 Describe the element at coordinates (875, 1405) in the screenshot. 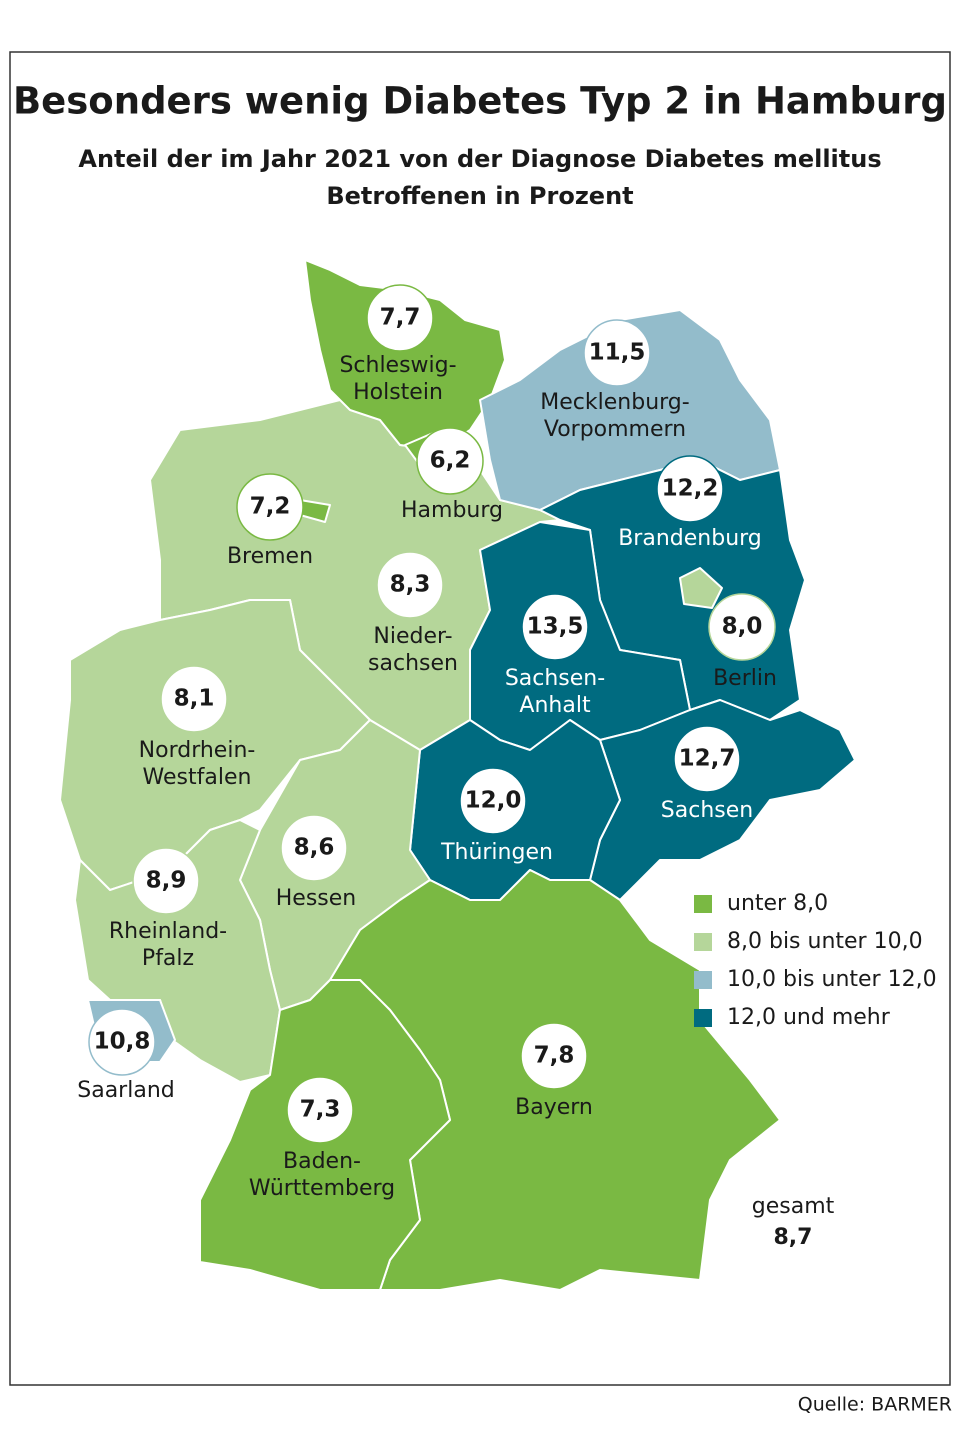

I see `source: Quelle: BARMER` at that location.